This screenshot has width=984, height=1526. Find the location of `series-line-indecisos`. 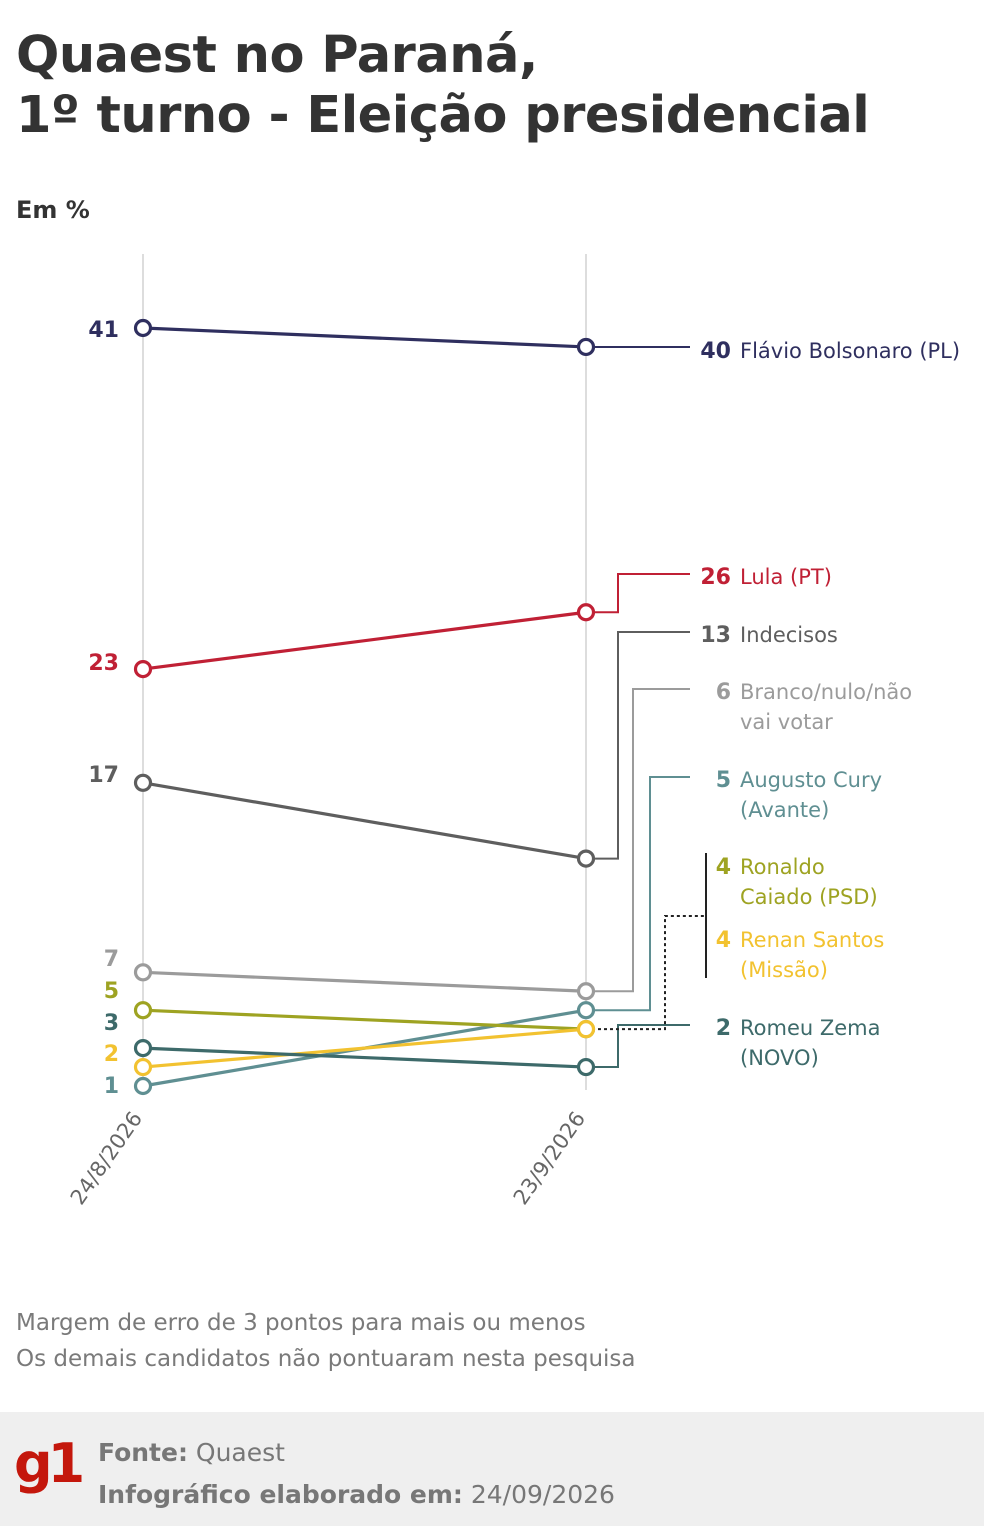

series-line-indecisos is located at coordinates (364, 821).